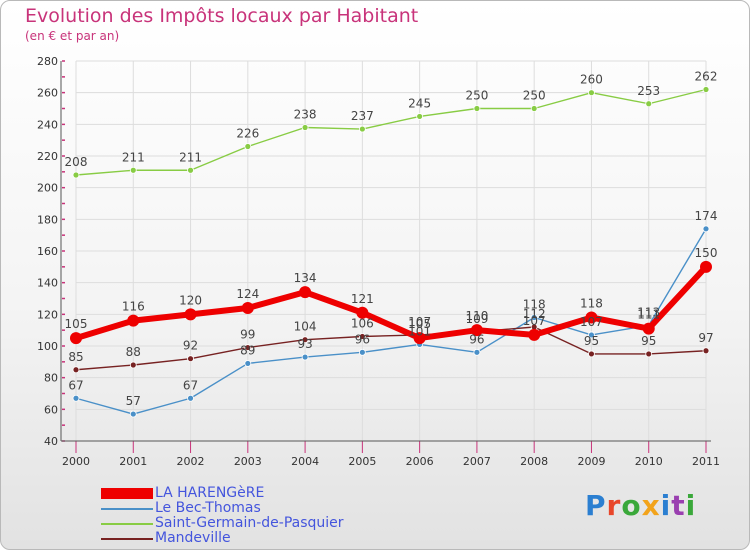  Describe the element at coordinates (133, 461) in the screenshot. I see `x-tick-label: 2001` at that location.